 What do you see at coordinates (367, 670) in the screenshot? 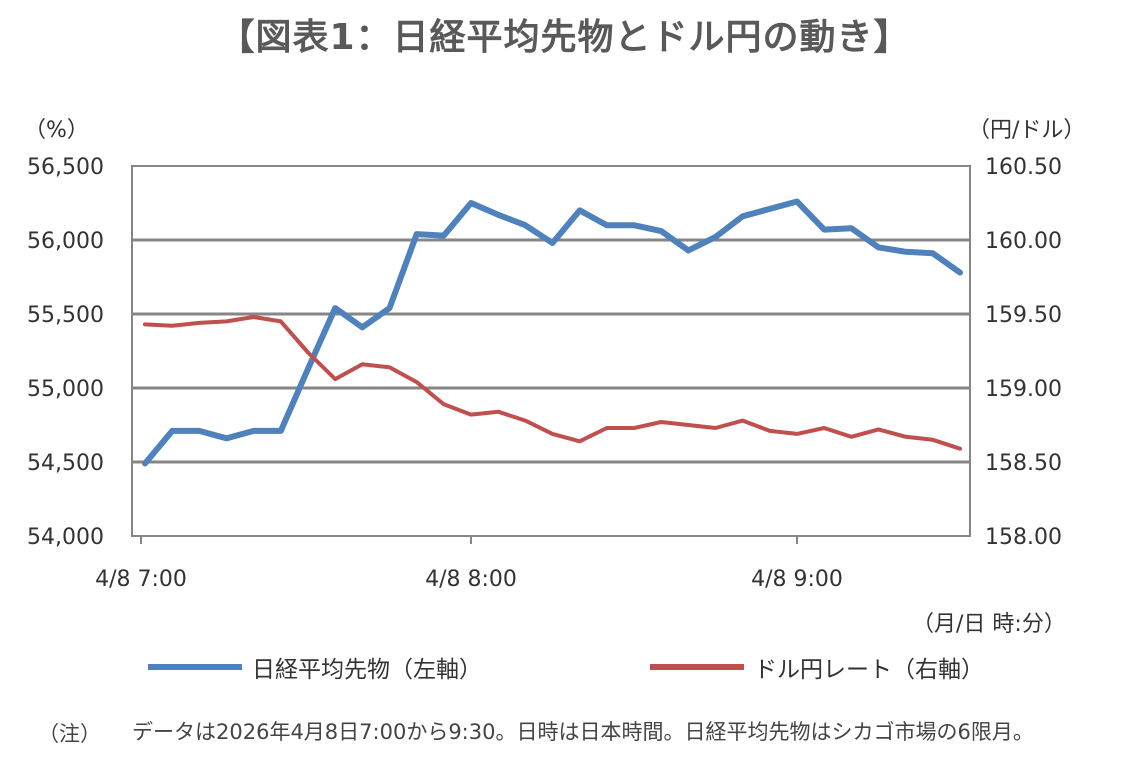
I see `legend-label-nikkei: 日経平均先物（左軸）` at bounding box center [367, 670].